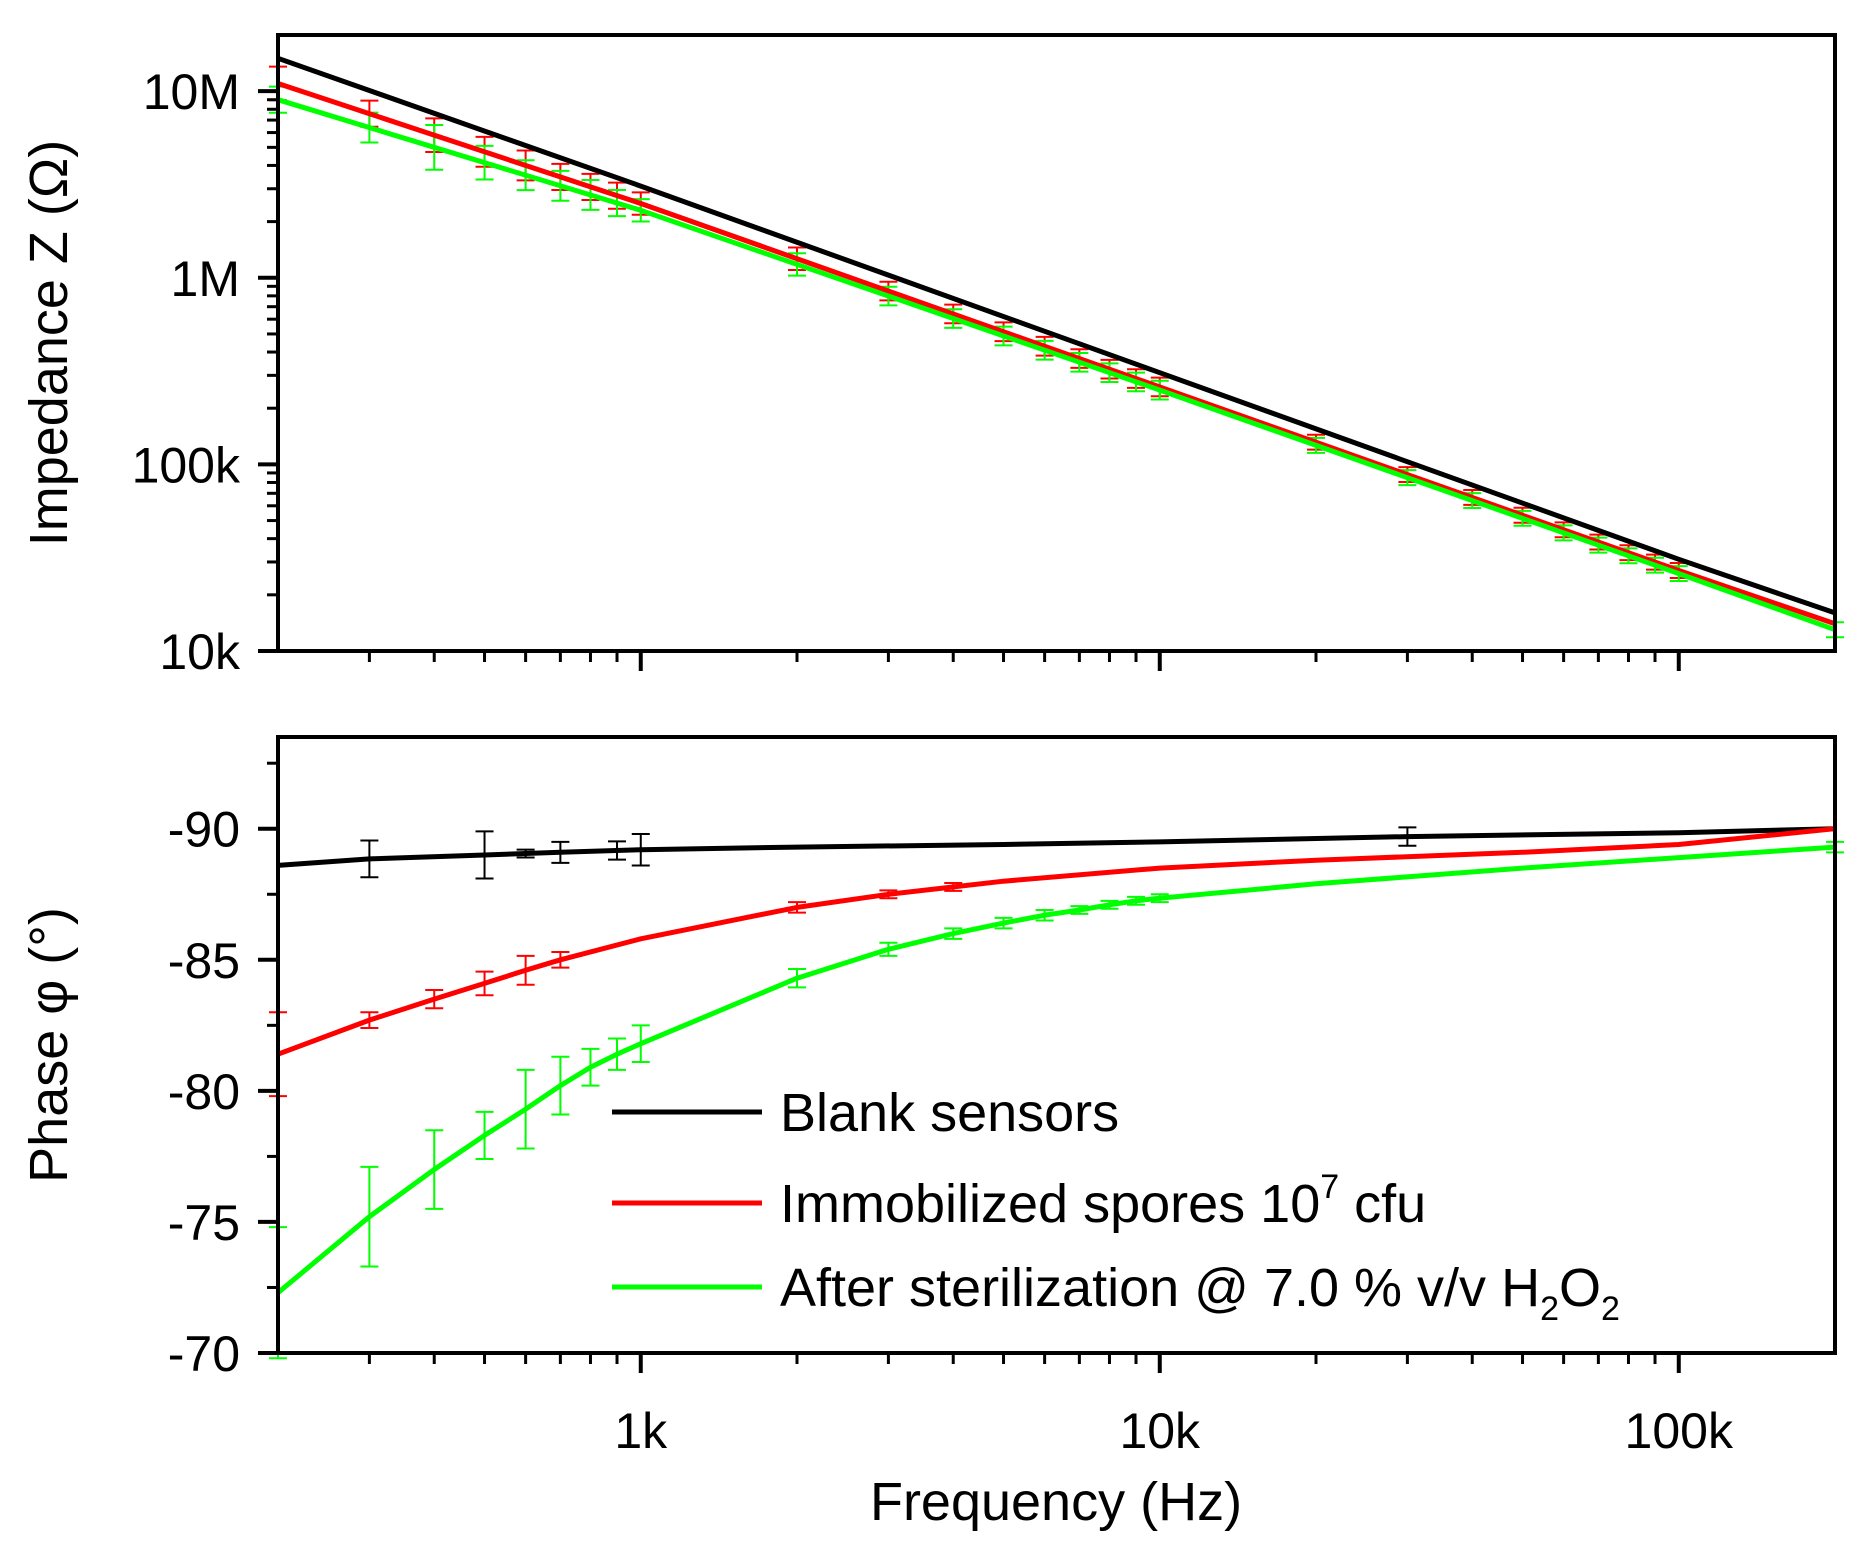  Describe the element at coordinates (1050, 1204) in the screenshot. I see `legend-label-spores-main: Immobilized spores 10` at that location.